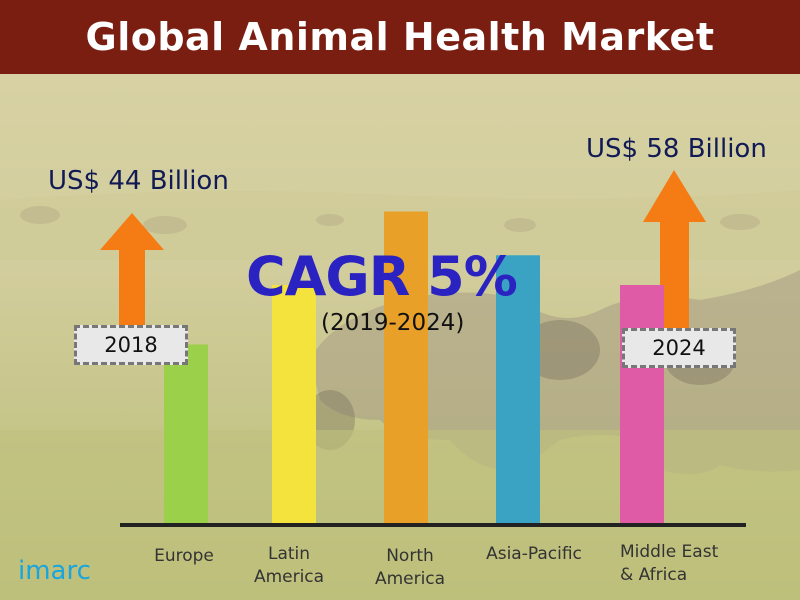  Describe the element at coordinates (406, 367) in the screenshot. I see `bar-north` at that location.